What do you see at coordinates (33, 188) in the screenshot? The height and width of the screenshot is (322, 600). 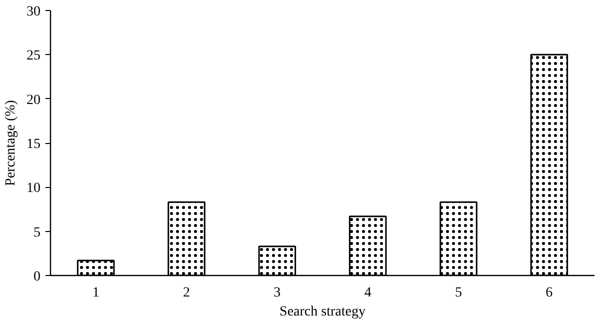 I see `y-tick-label: 10` at bounding box center [33, 188].